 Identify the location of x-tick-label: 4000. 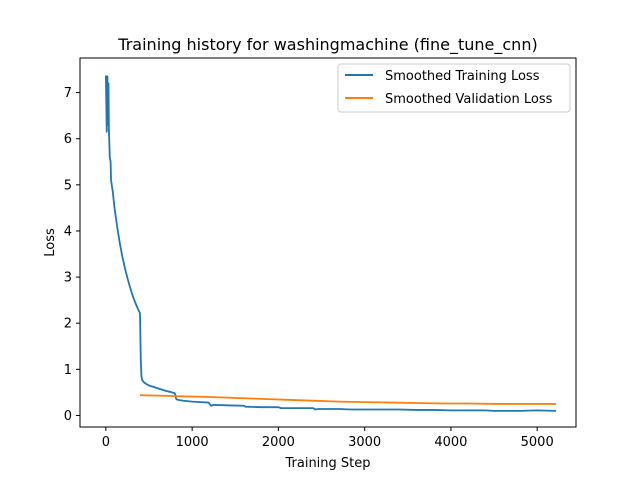
(450, 442).